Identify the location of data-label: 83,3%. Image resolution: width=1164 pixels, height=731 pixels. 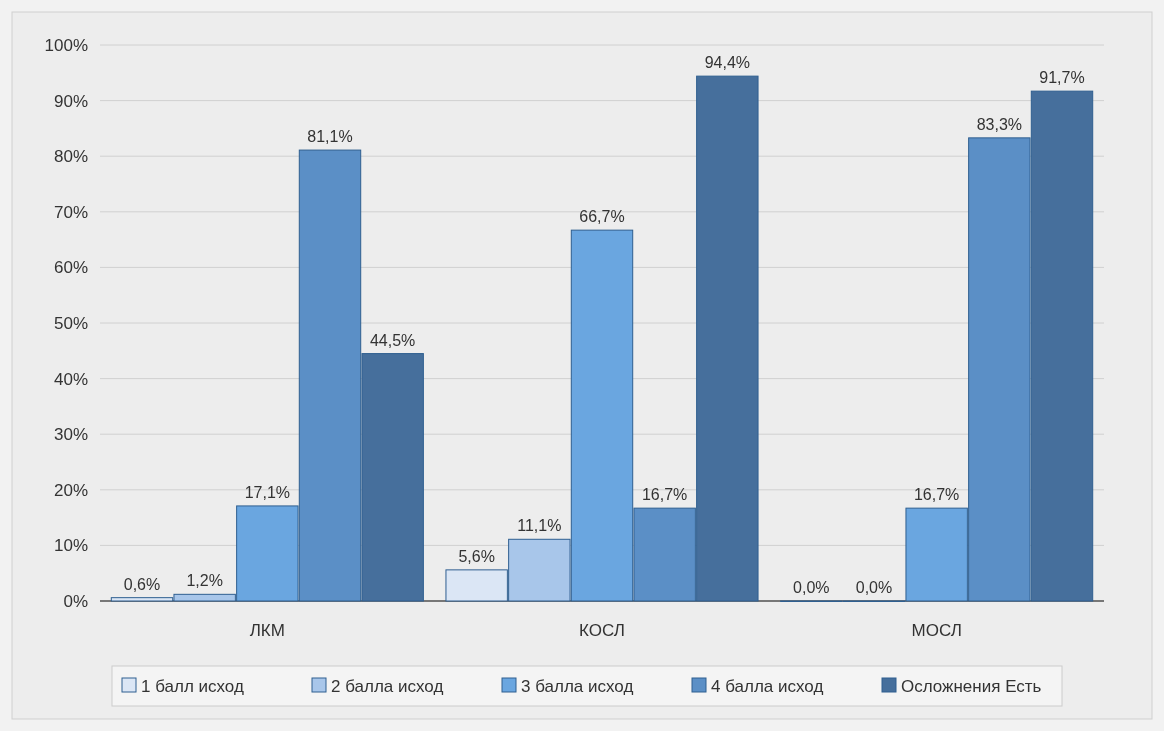
(999, 124).